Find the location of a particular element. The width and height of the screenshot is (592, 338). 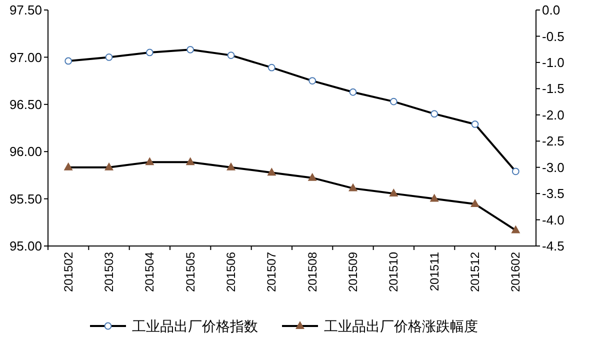

y2-tick-label: -3.0 is located at coordinates (553, 167).